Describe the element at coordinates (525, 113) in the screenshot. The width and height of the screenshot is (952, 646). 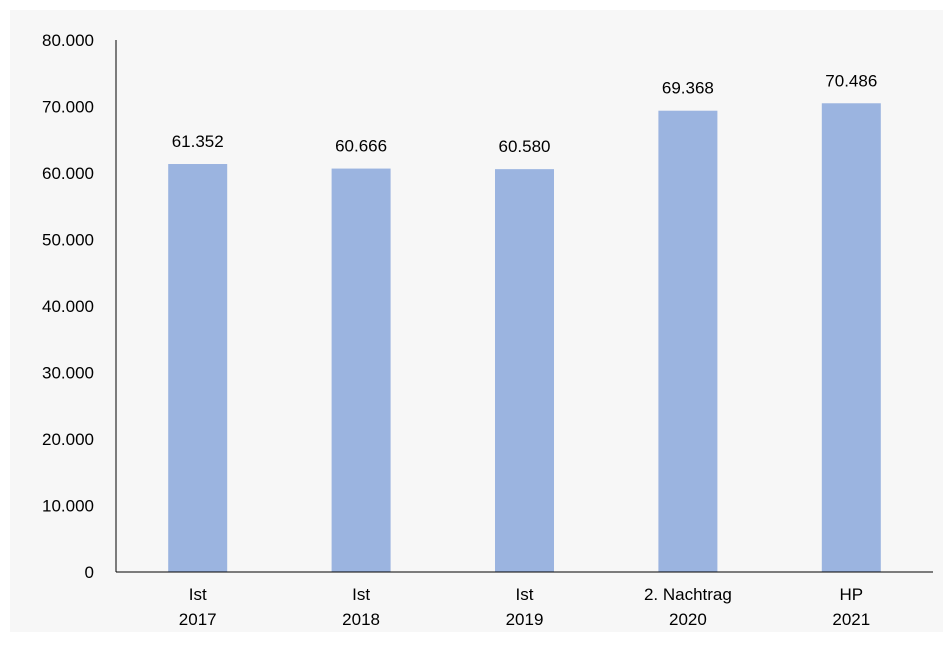
I see `value-labels: 61.352 60.666 60.580 69.368 70.486` at that location.